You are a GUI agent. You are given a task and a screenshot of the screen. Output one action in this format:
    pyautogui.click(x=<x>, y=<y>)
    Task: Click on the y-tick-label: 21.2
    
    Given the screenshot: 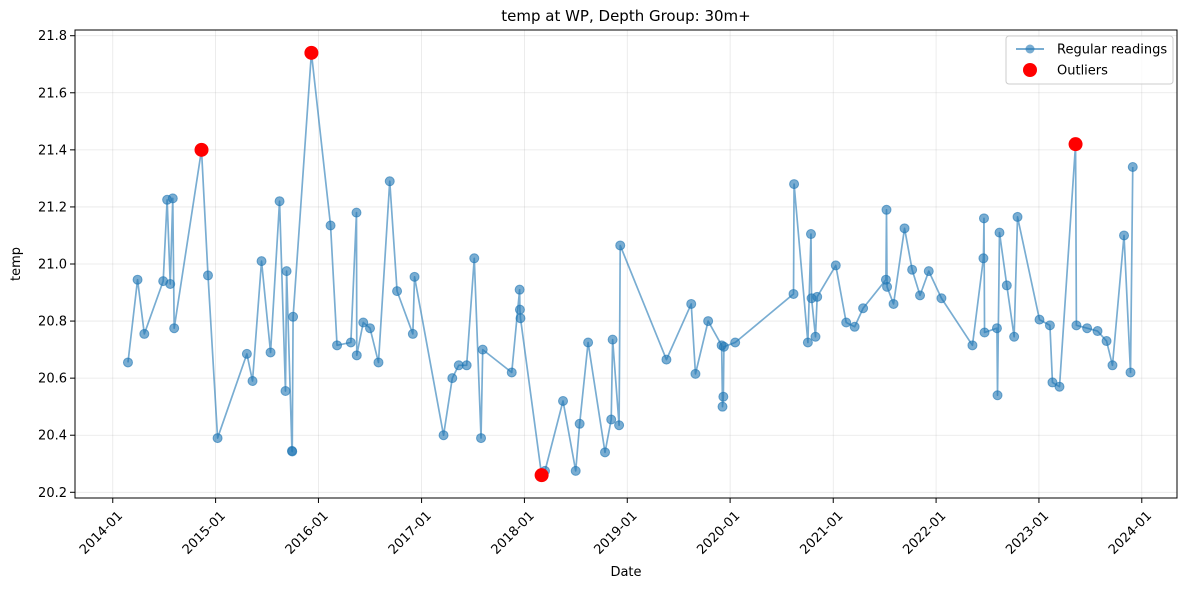 What is the action you would take?
    pyautogui.click(x=52, y=207)
    